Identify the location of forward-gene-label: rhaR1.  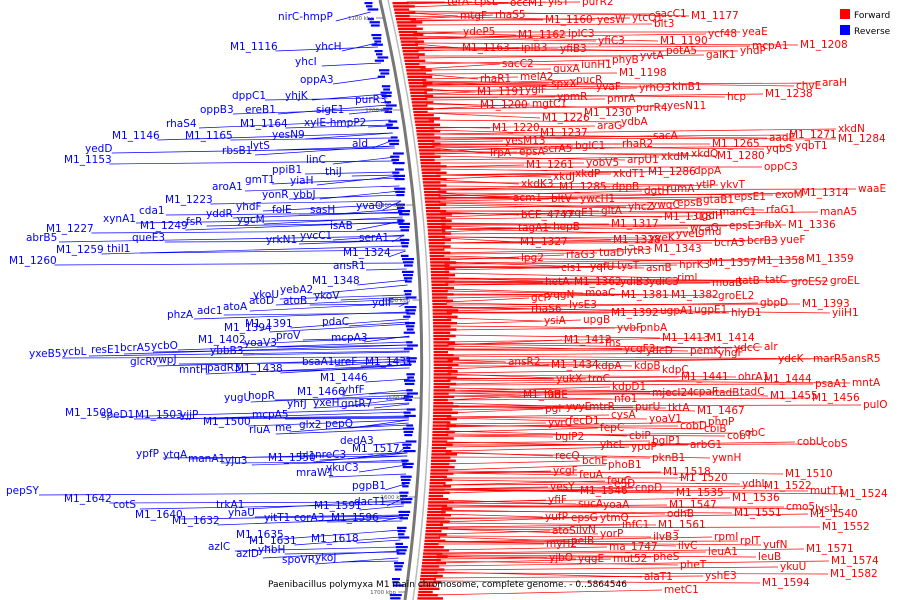
(495, 79).